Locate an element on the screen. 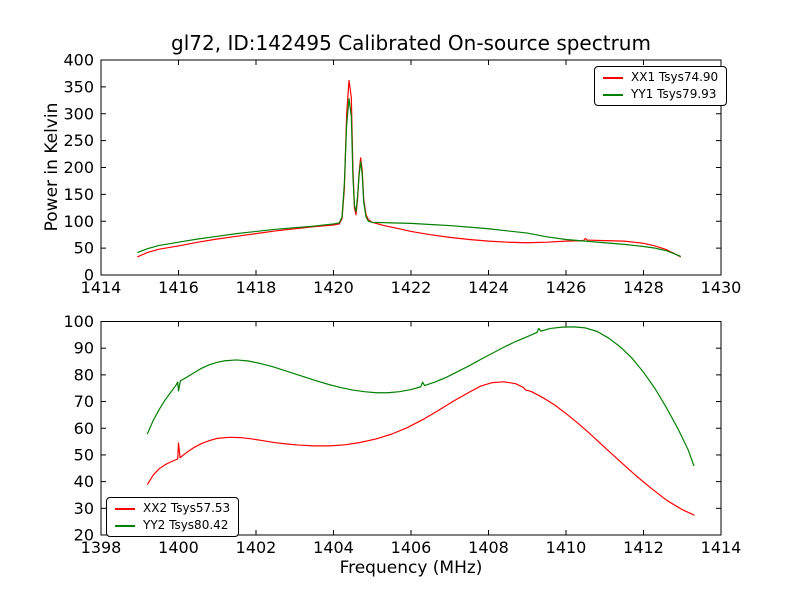 This screenshot has width=800, height=600. plot1-y-tick-label: 200 is located at coordinates (78, 167).